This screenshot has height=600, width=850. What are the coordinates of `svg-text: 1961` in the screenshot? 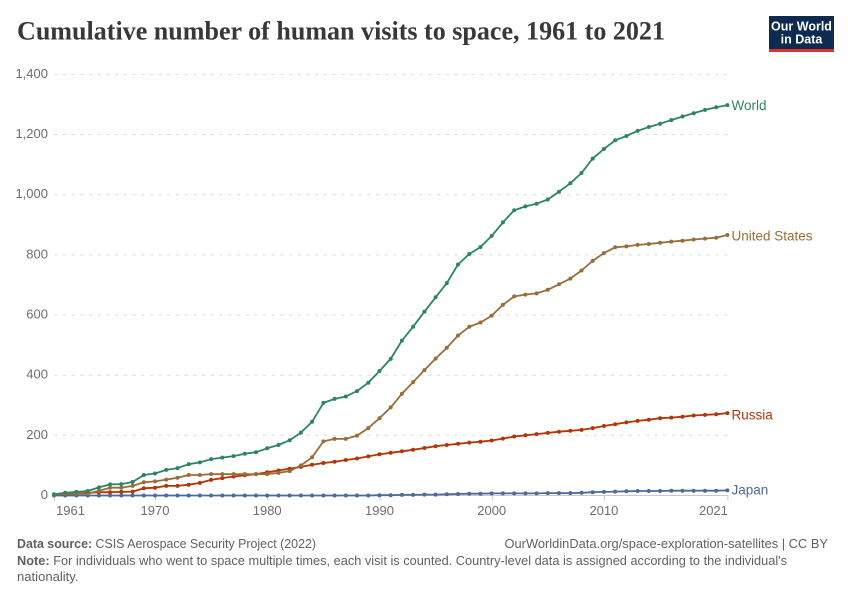 It's located at (70, 510).